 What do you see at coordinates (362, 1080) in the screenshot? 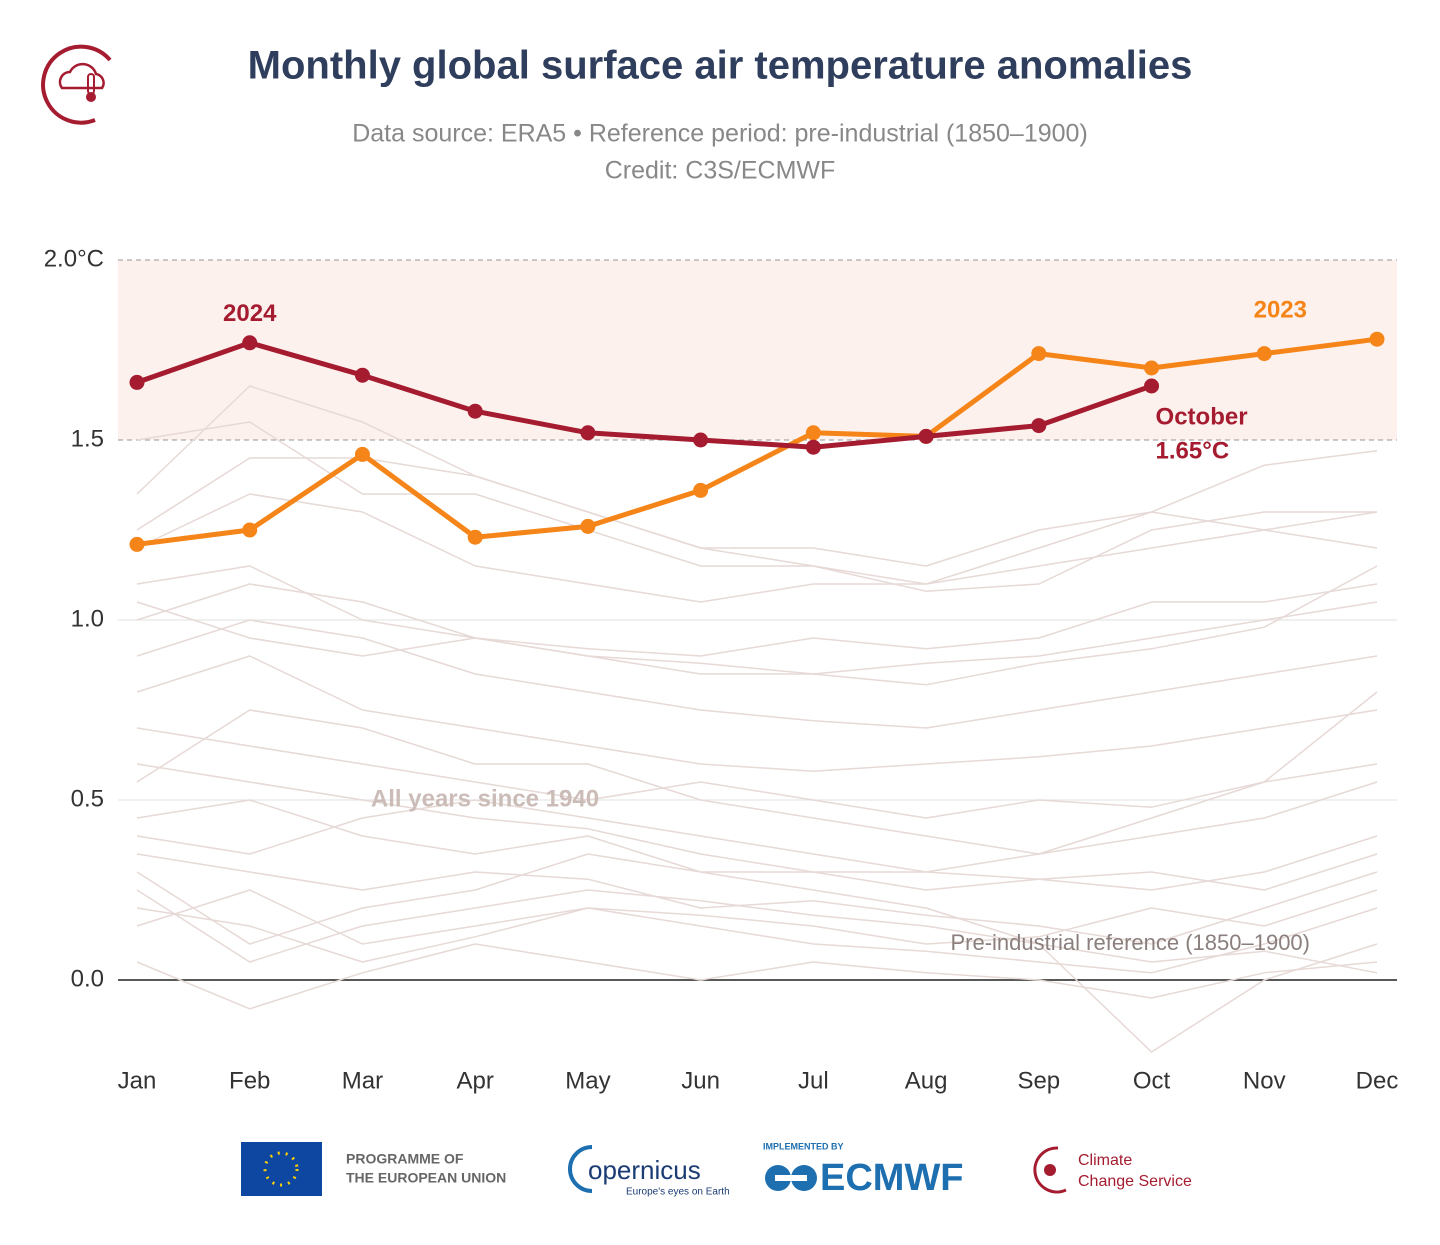
I see `x-tick-label: Mar` at bounding box center [362, 1080].